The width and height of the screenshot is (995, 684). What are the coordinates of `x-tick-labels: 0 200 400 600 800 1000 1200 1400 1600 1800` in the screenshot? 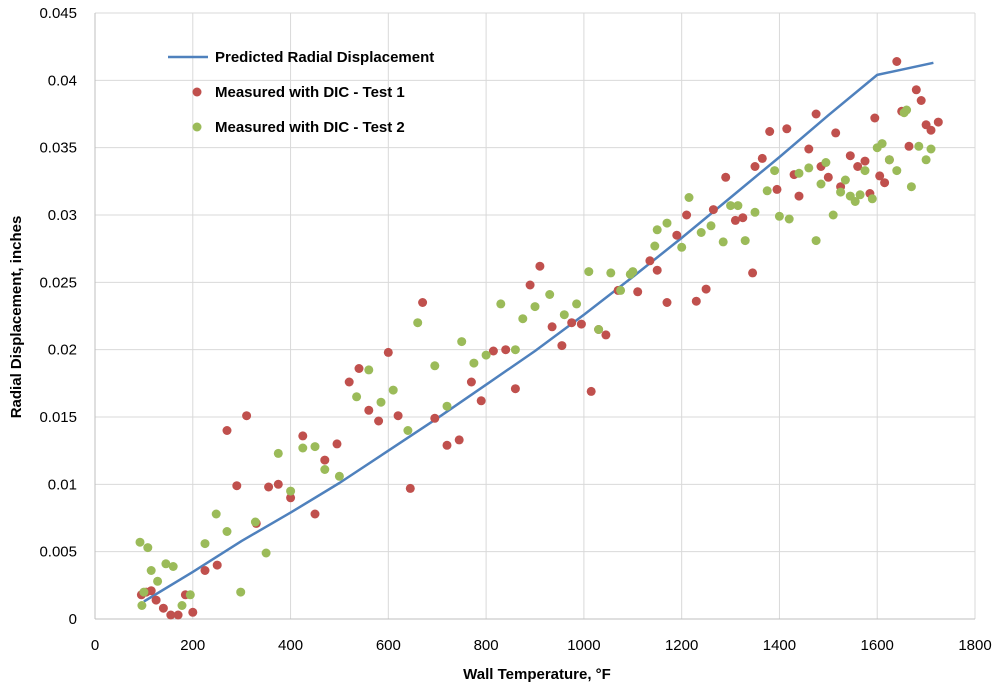 It's located at (541, 645).